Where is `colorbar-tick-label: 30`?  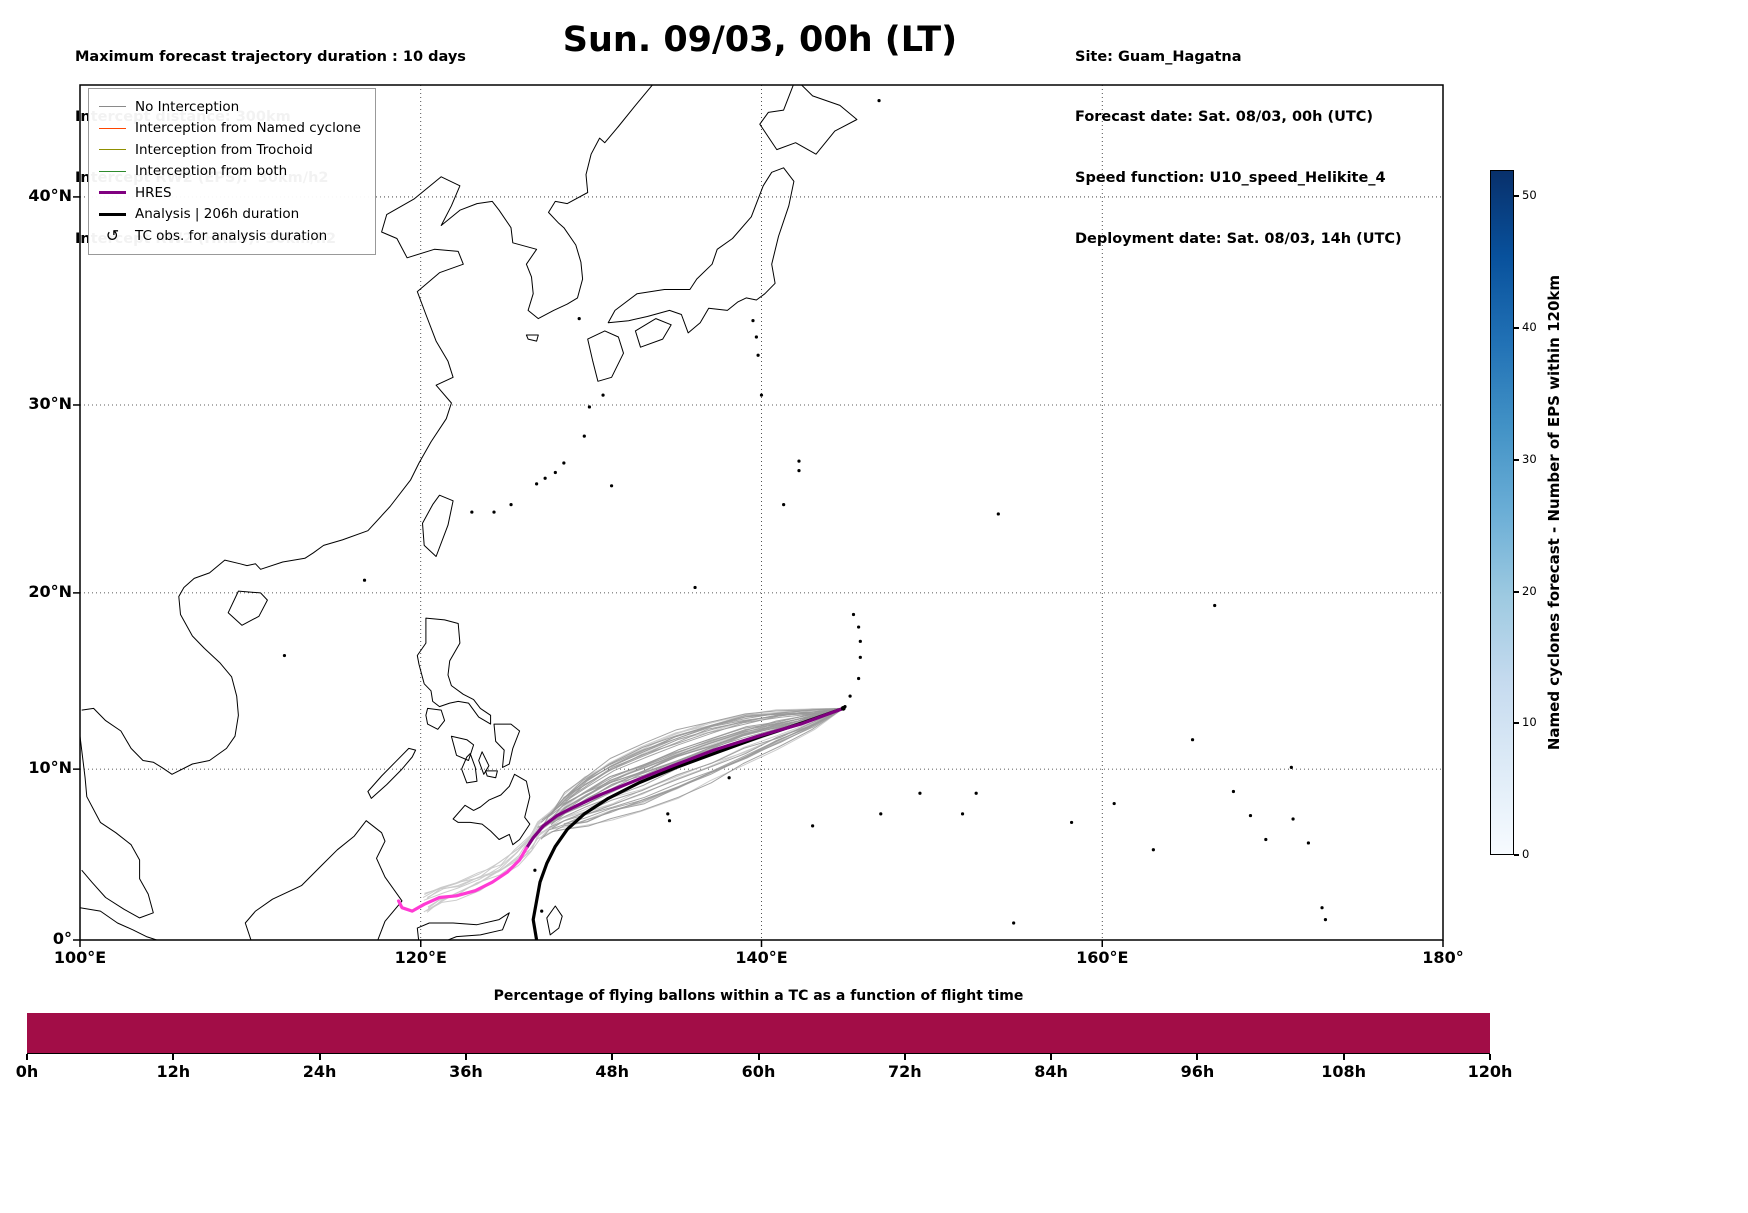 colorbar-tick-label: 30 is located at coordinates (1529, 458).